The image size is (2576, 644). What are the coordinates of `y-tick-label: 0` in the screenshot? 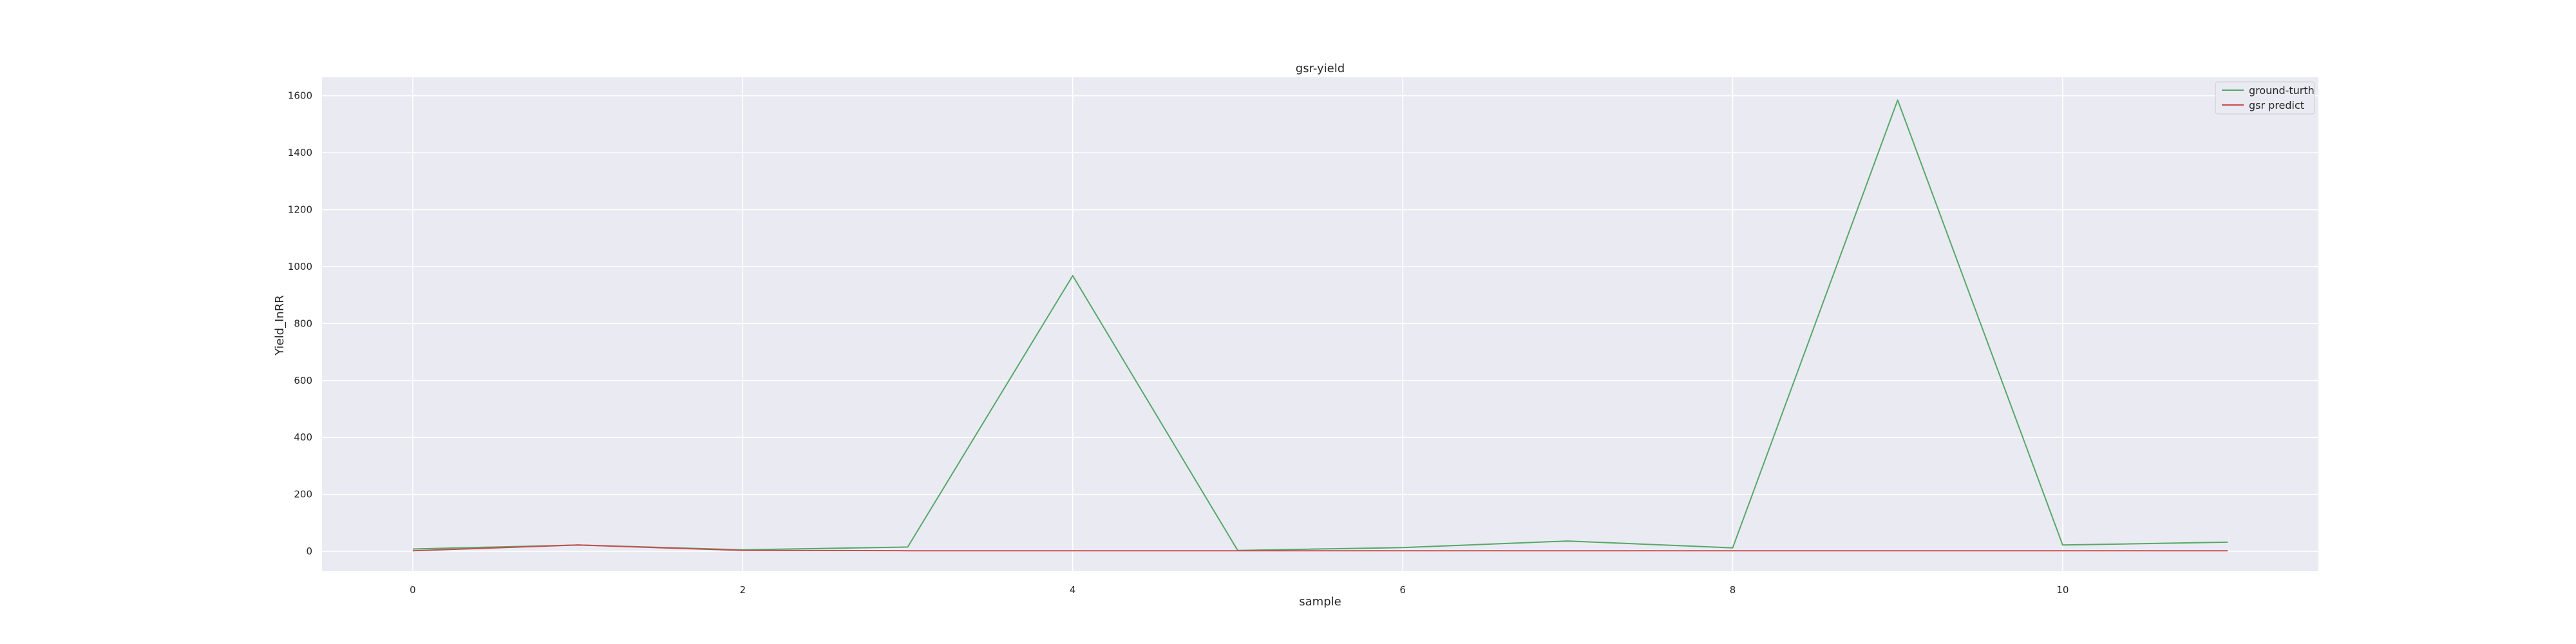 It's located at (309, 551).